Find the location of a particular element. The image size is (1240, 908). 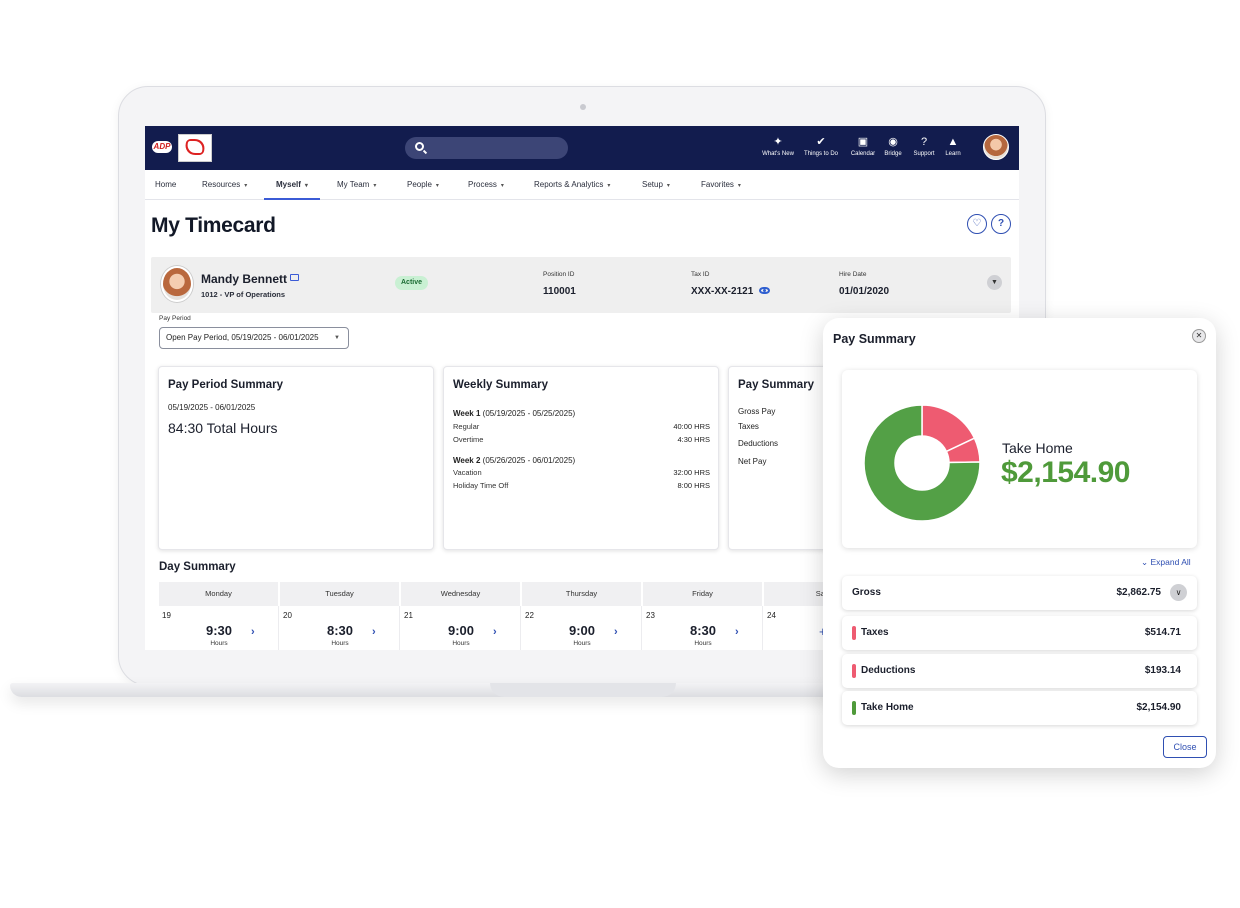

menu-item-process: Process ▾ is located at coordinates (486, 185).